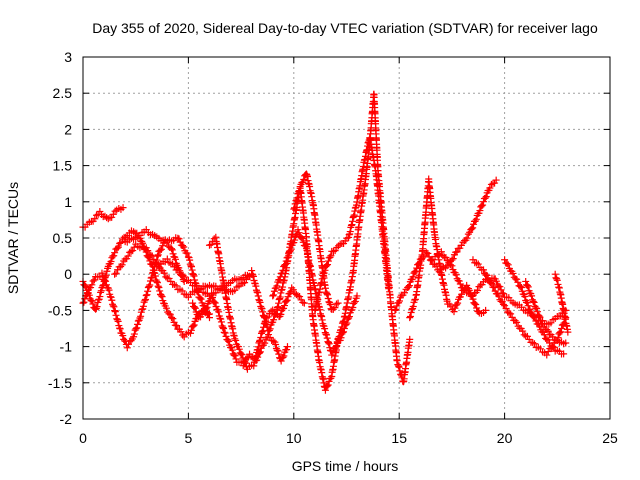 The image size is (640, 480). What do you see at coordinates (448, 248) in the screenshot?
I see `series-sat-o` at bounding box center [448, 248].